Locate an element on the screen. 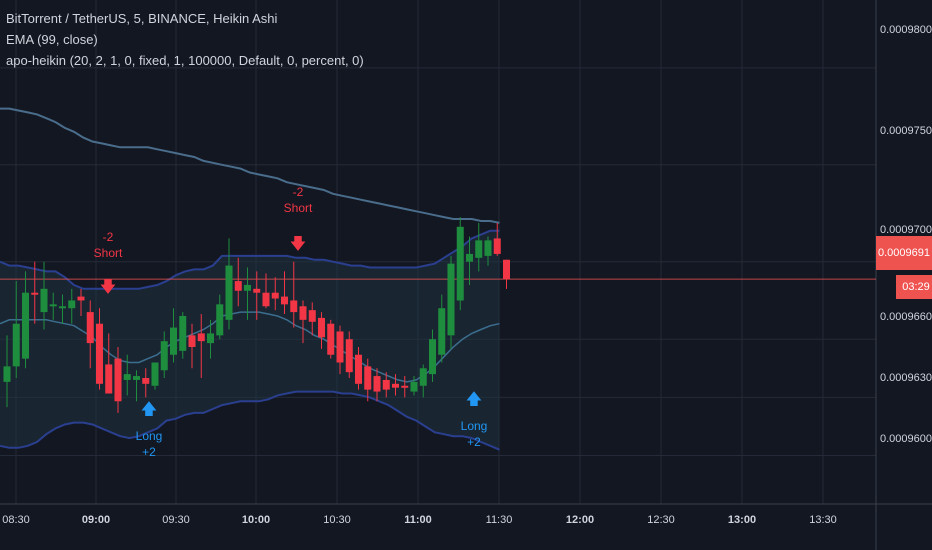 This screenshot has height=550, width=932. price-label-0009750: 0.0009750 is located at coordinates (906, 131).